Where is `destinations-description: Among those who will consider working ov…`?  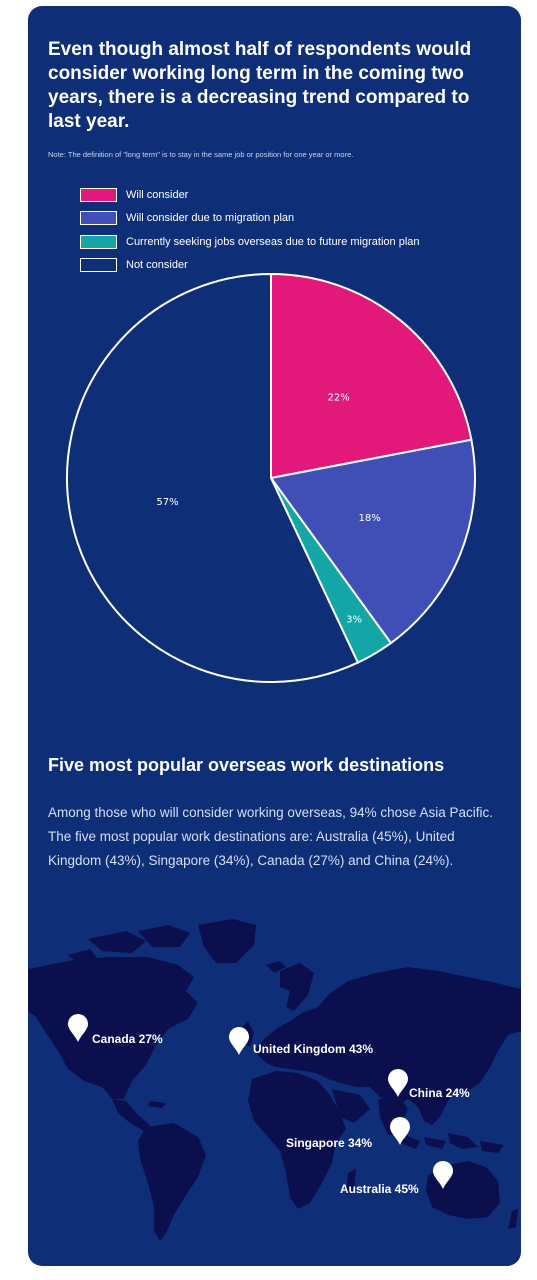 destinations-description: Among those who will consider working ov… is located at coordinates (270, 836).